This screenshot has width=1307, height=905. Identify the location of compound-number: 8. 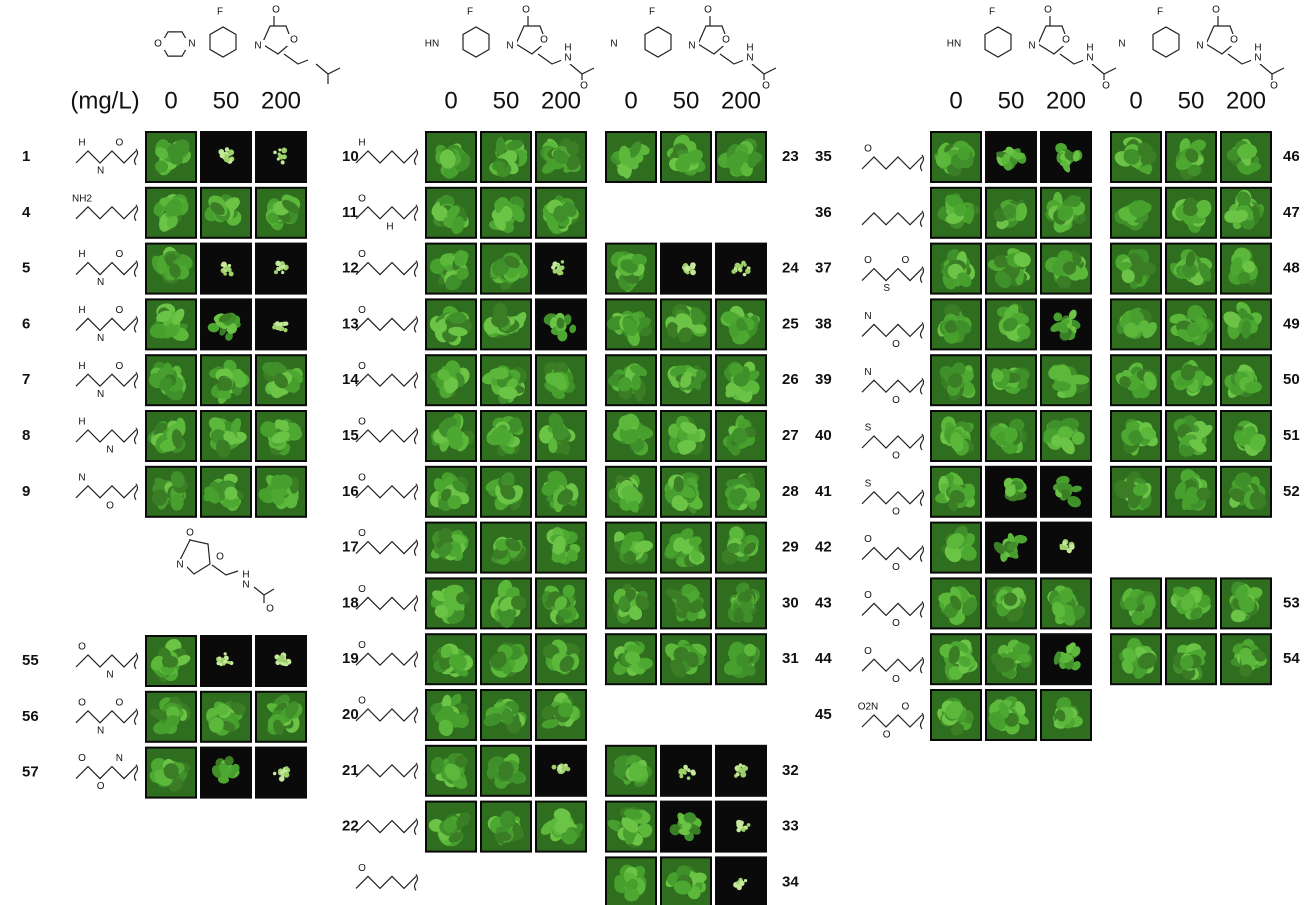
(26, 435).